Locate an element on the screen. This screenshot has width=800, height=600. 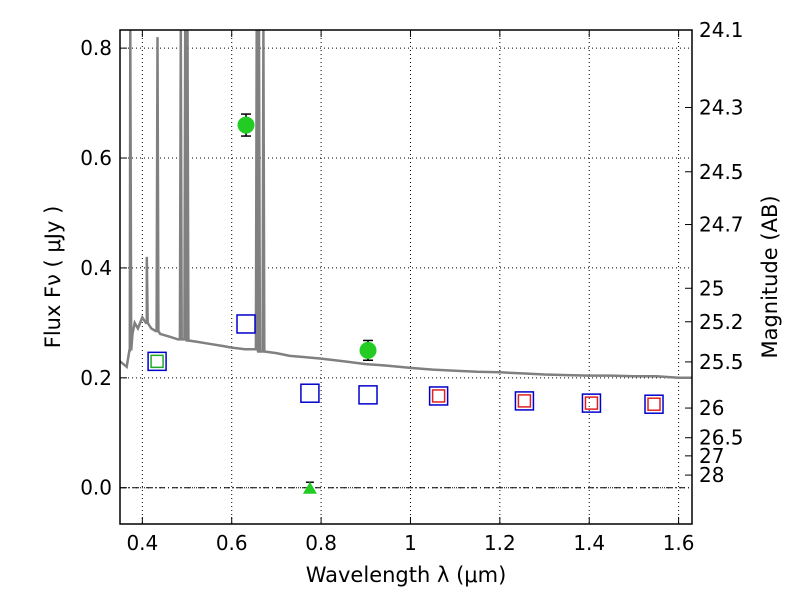
inner-box-green is located at coordinates (157, 361).